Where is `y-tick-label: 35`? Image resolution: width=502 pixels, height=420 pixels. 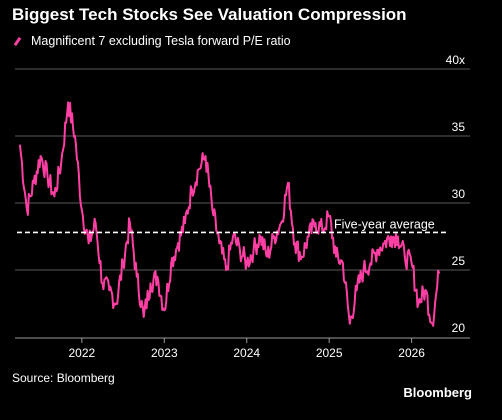
y-tick-label: 35 is located at coordinates (459, 127).